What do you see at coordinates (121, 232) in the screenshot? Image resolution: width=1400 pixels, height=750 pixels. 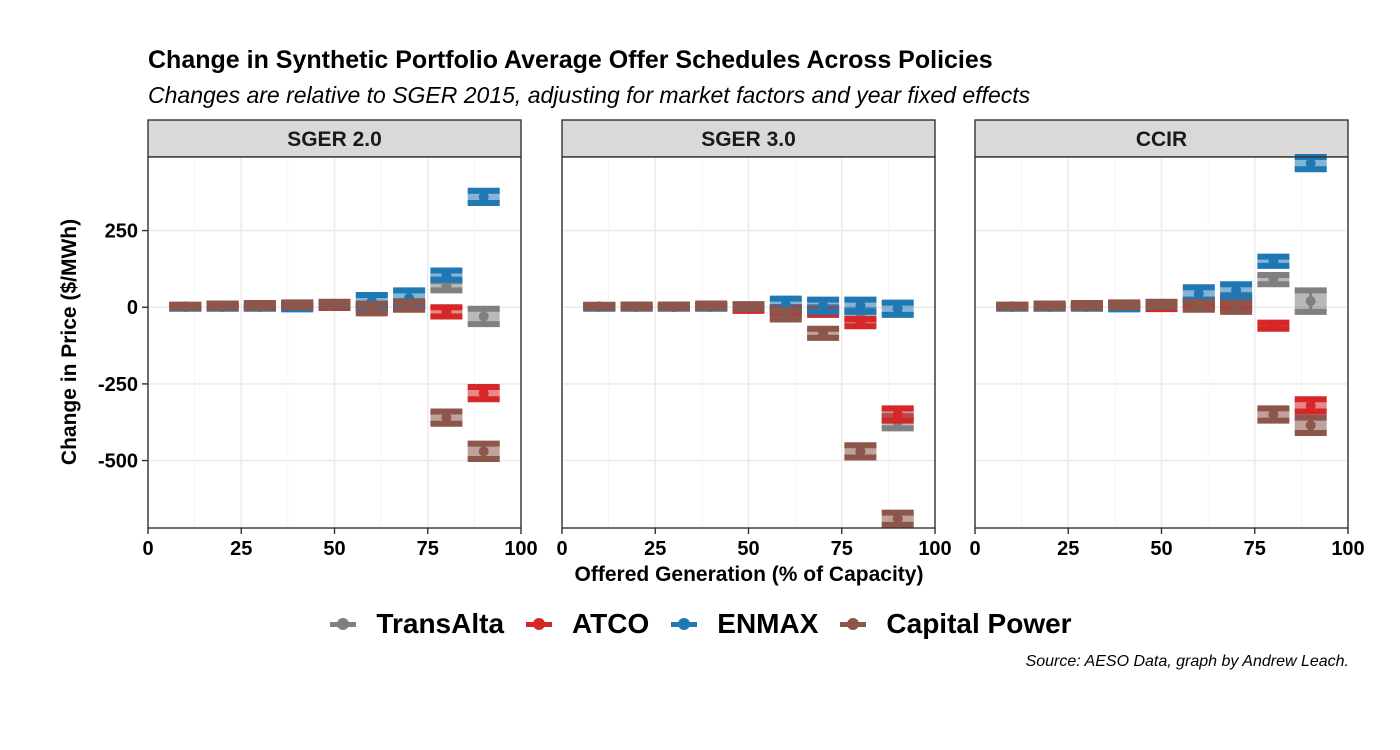 I see `y-tick-label: 250` at bounding box center [121, 232].